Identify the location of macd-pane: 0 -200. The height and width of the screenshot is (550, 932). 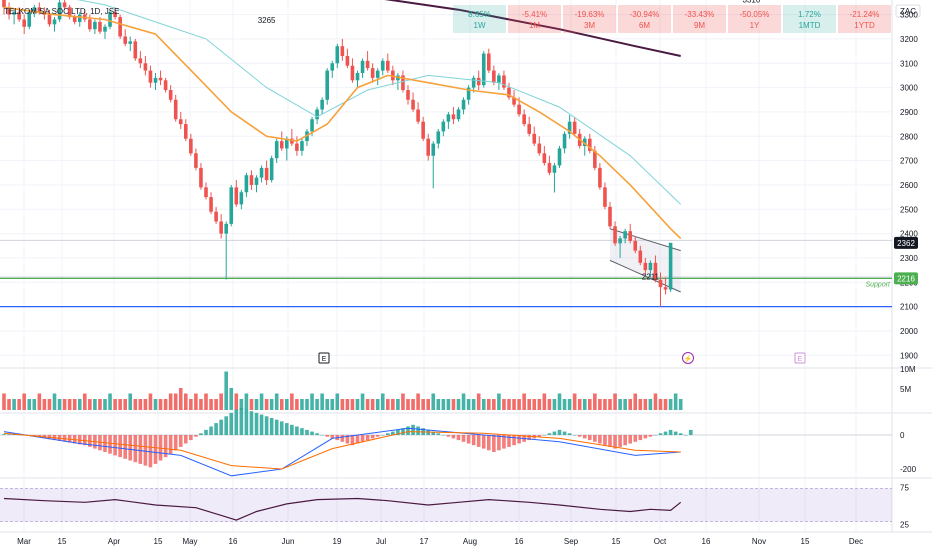
(458, 442).